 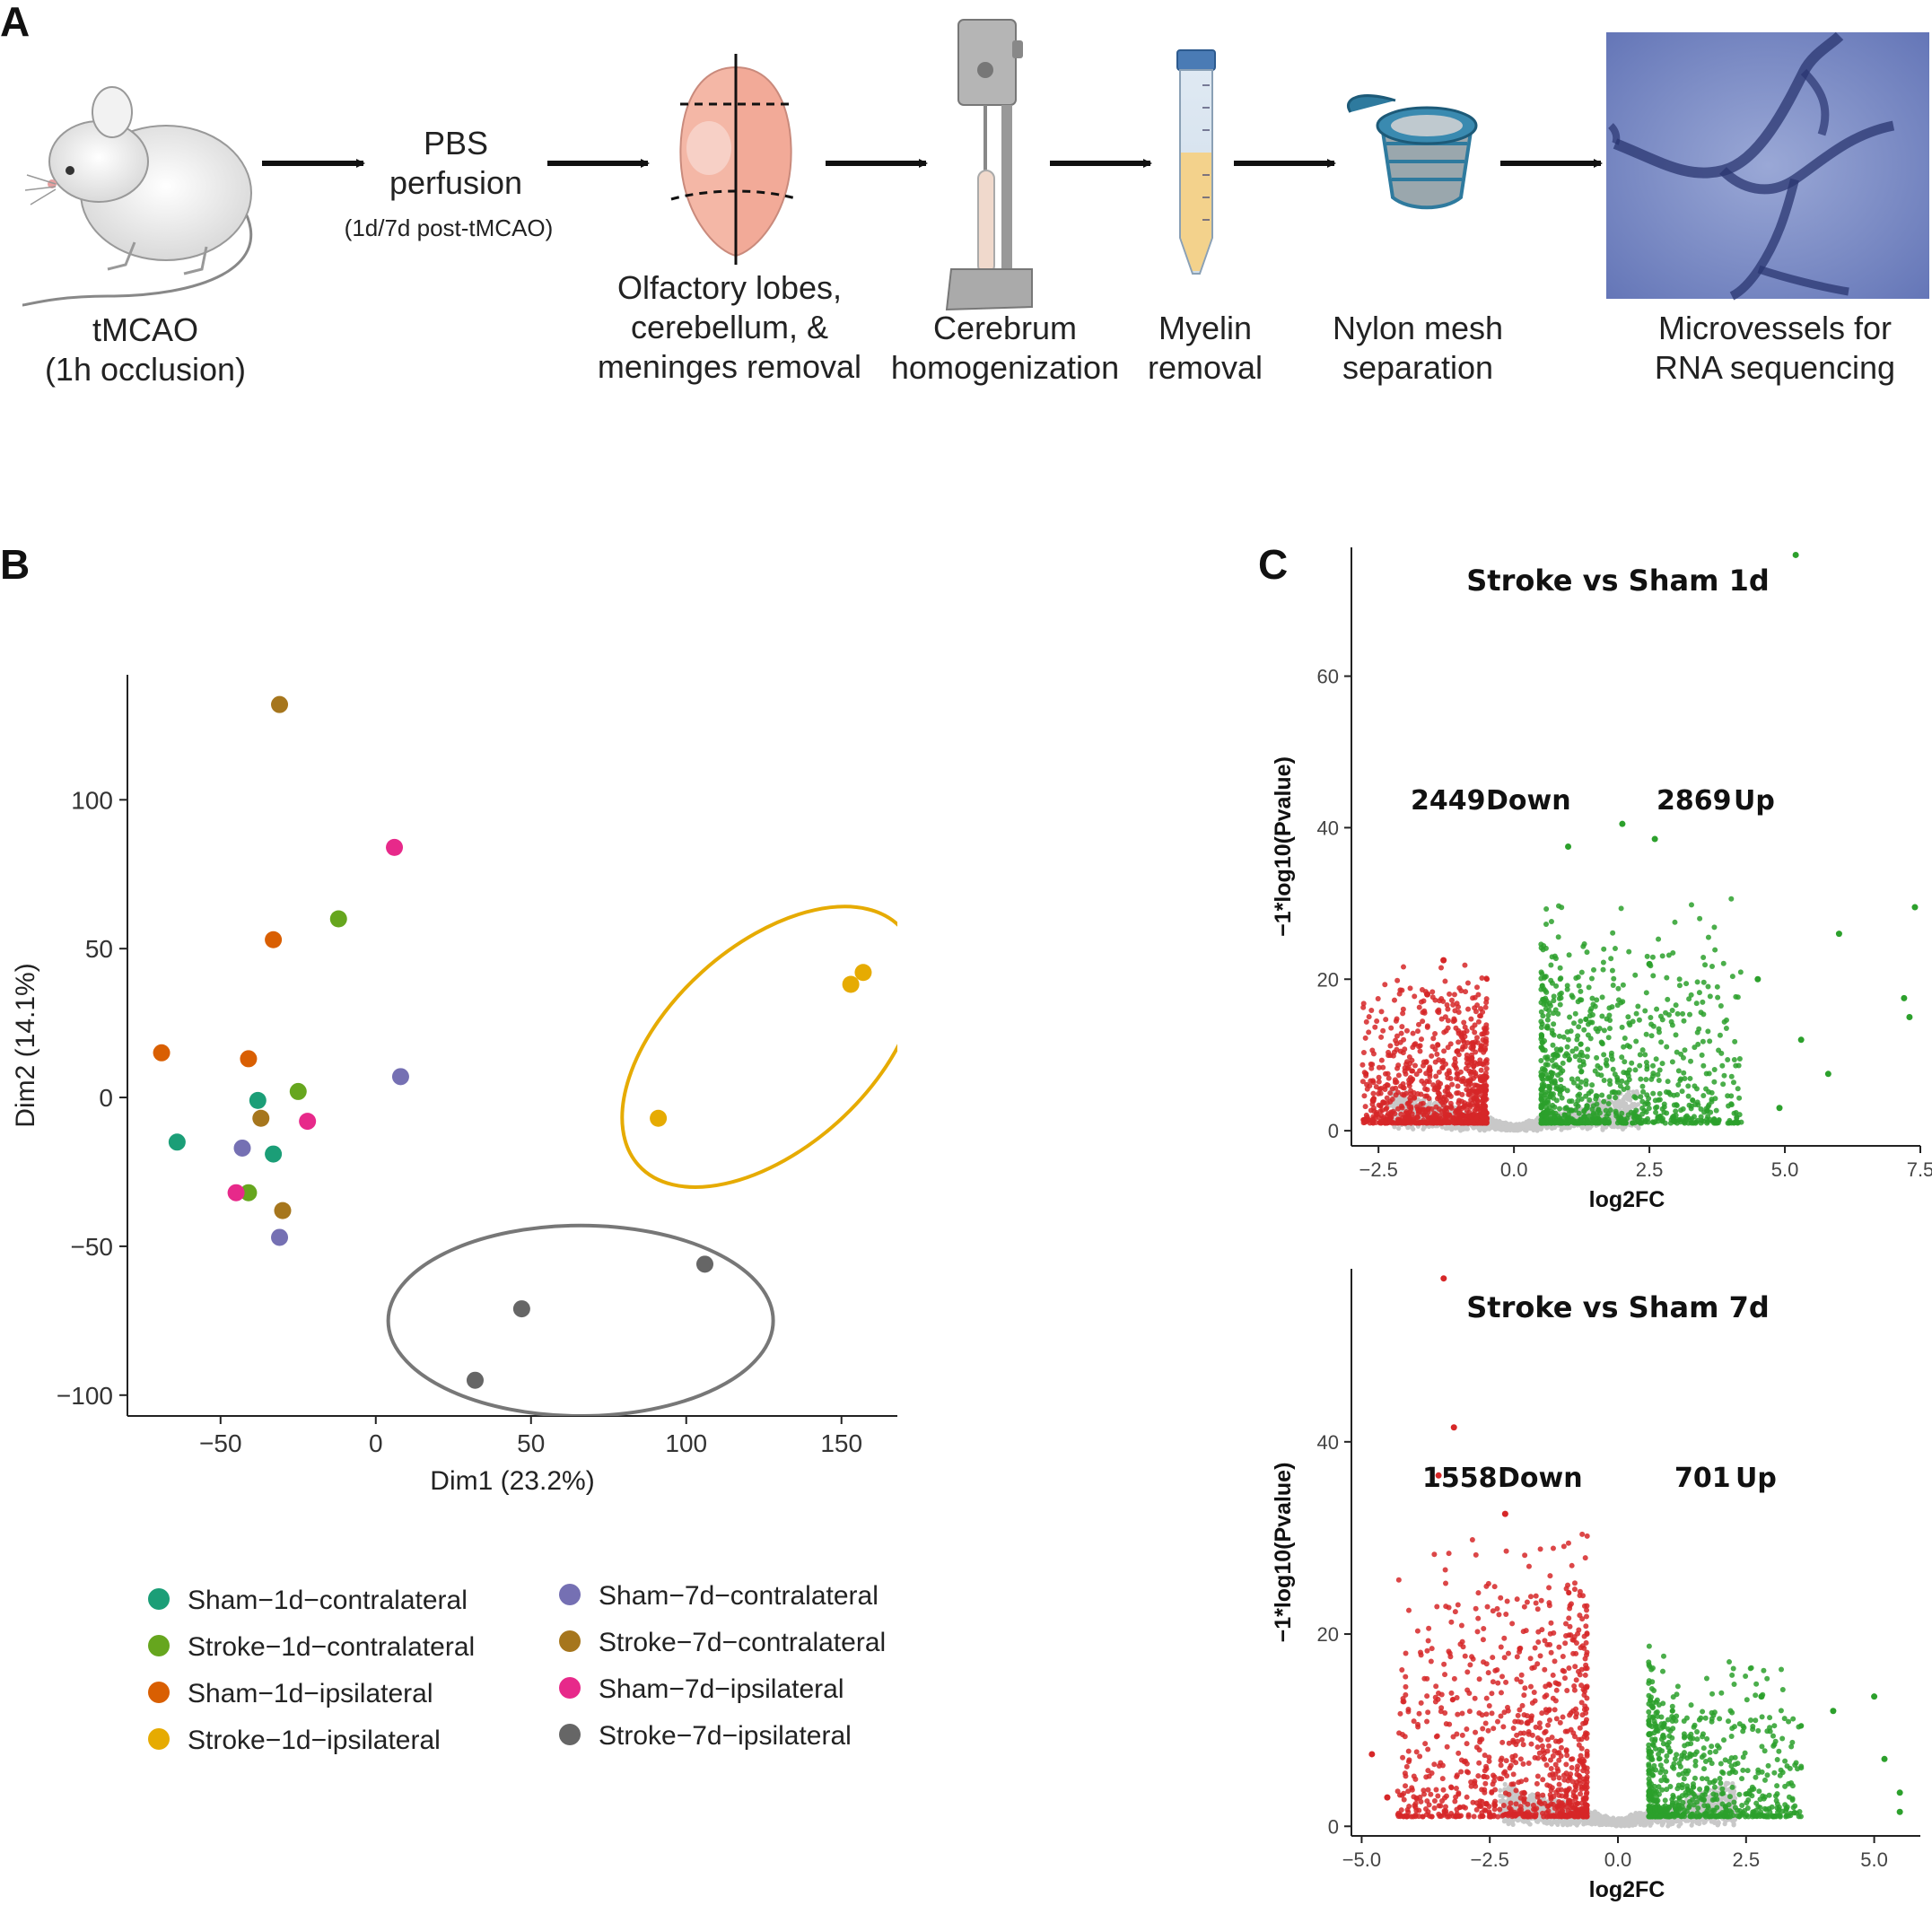 I want to click on centrifuge-tube-illustration, so click(x=1196, y=162).